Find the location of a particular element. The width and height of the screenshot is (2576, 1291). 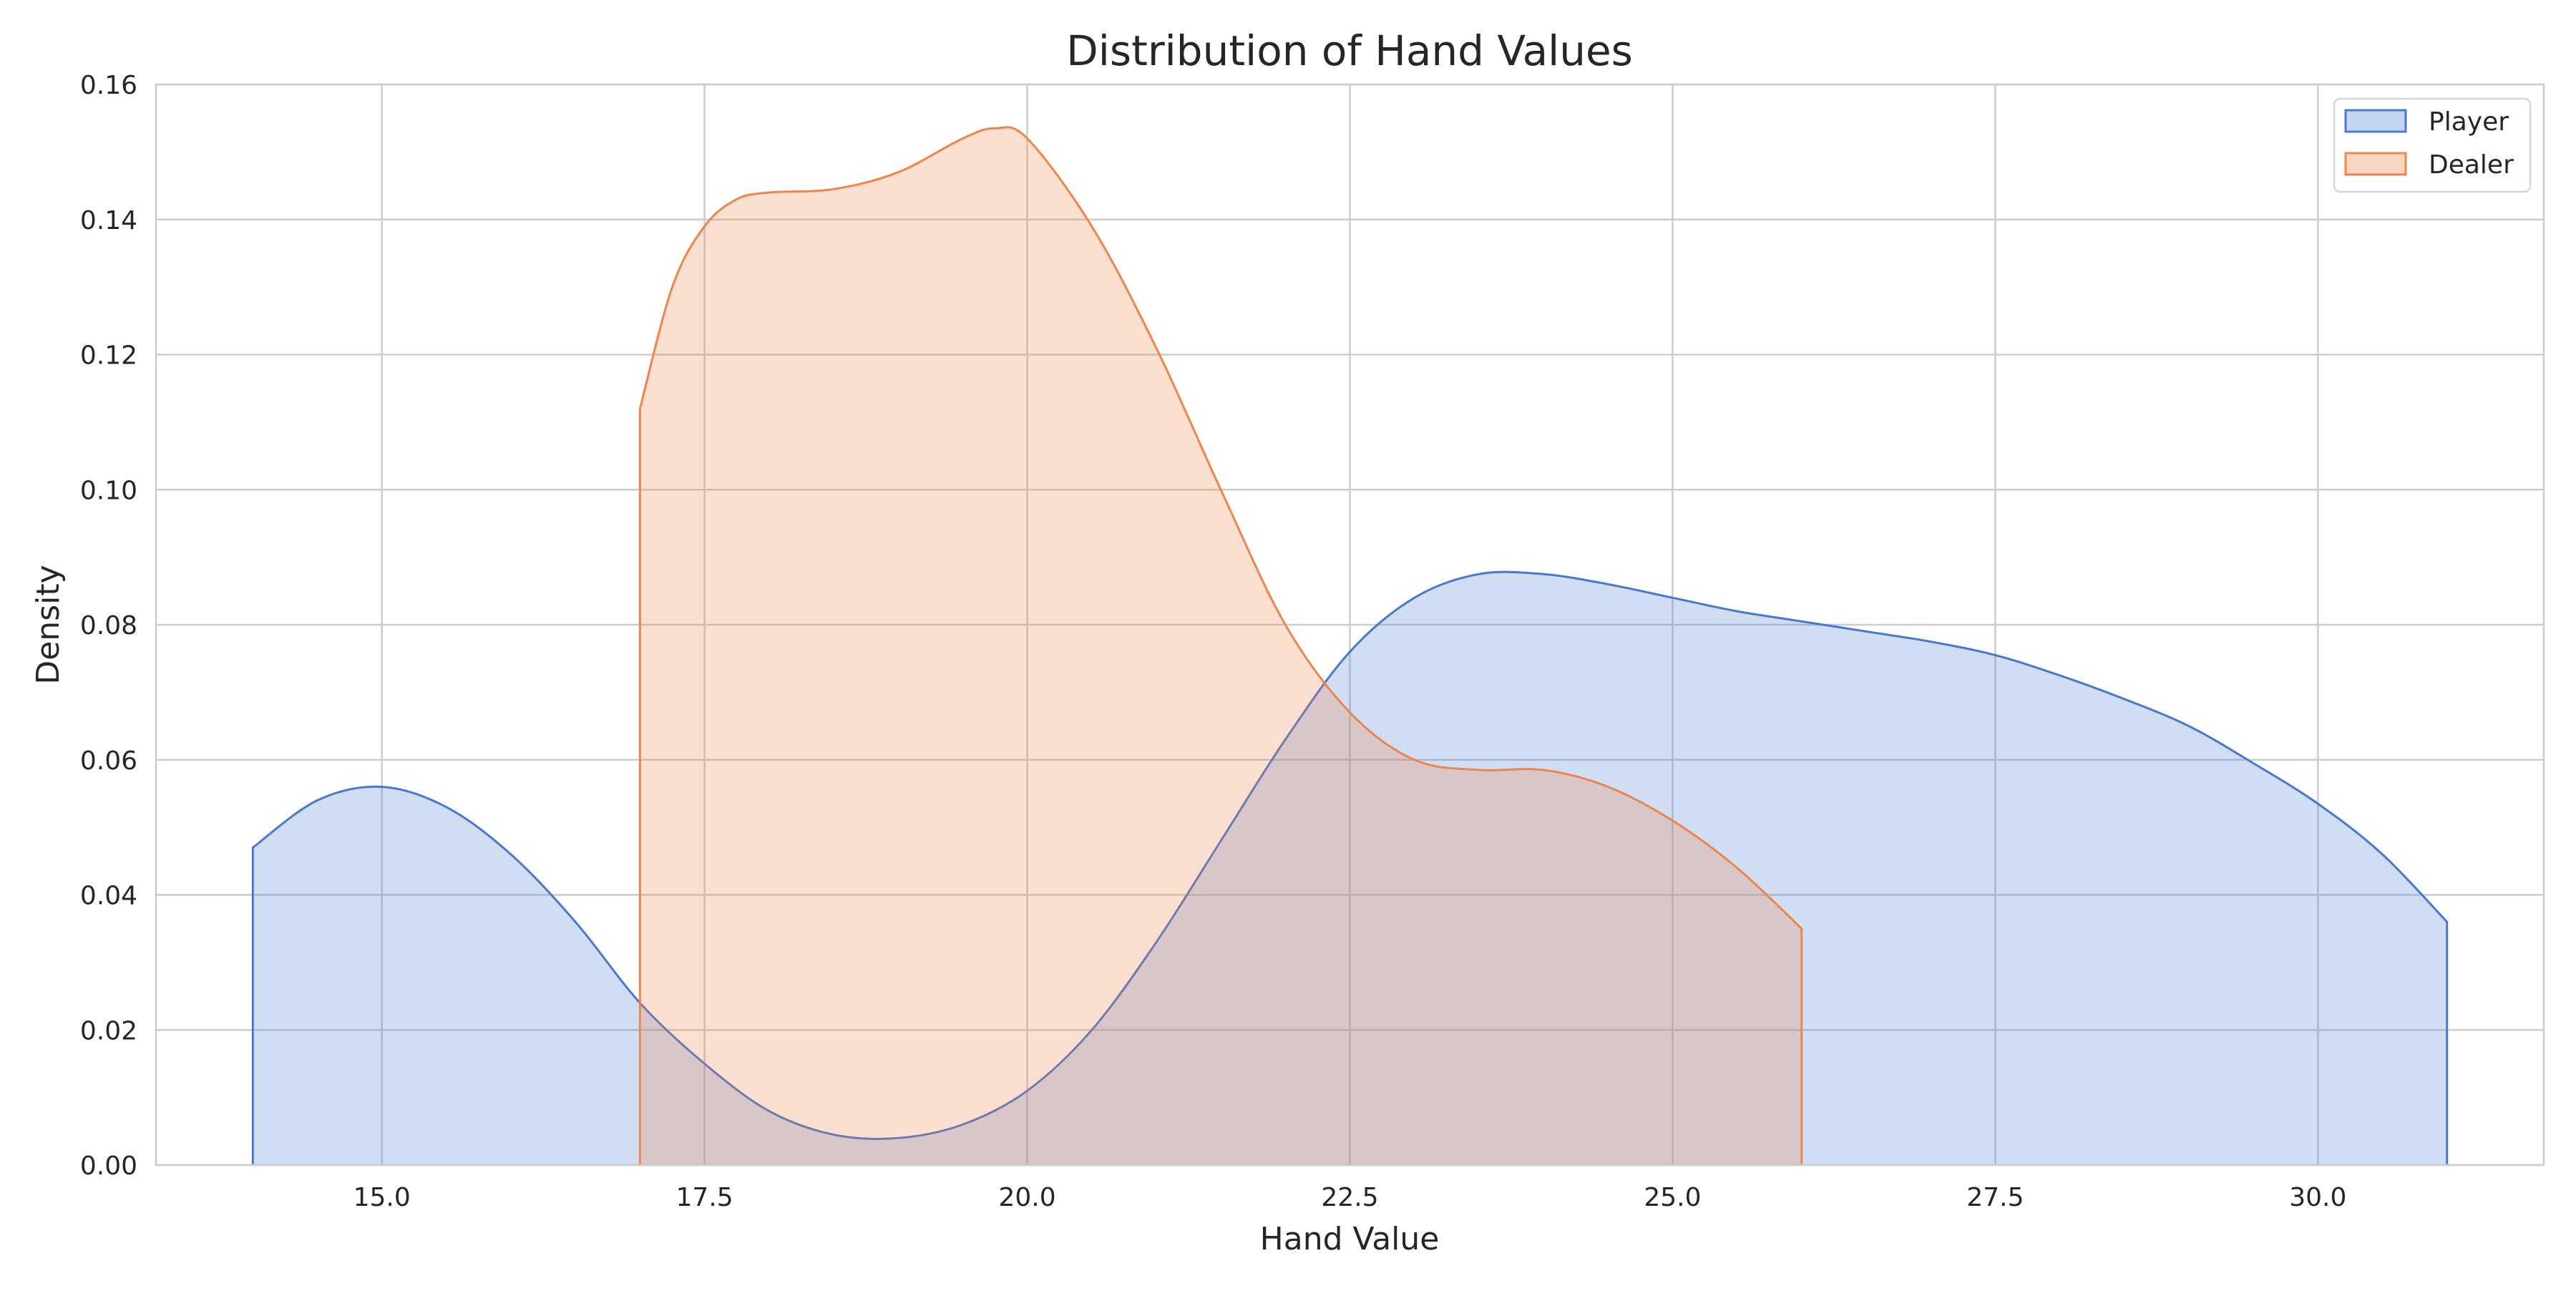

chart-title: Distribution of Hand Values is located at coordinates (1349, 50).